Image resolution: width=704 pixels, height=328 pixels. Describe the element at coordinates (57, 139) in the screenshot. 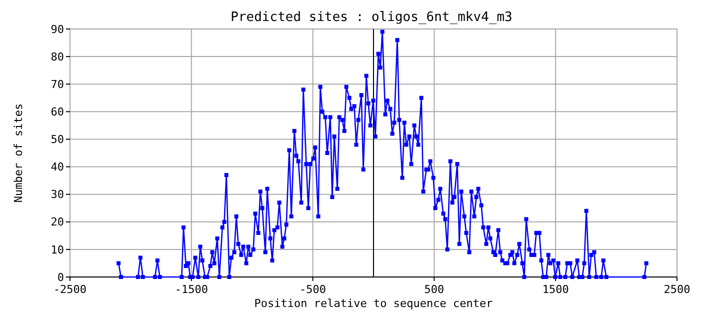

I see `y-tick-label: 50` at that location.